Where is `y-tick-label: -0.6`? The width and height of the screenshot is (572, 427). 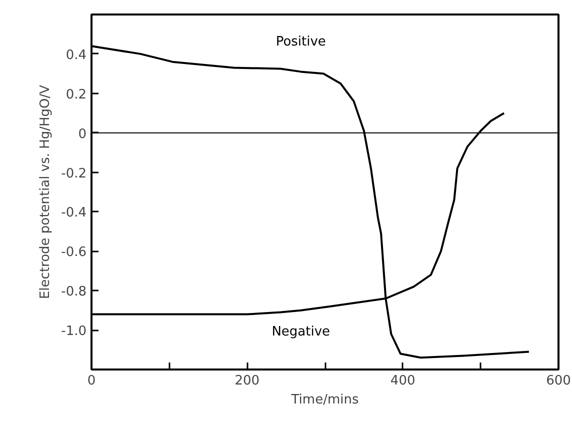 y-tick-label: -0.6 is located at coordinates (74, 252).